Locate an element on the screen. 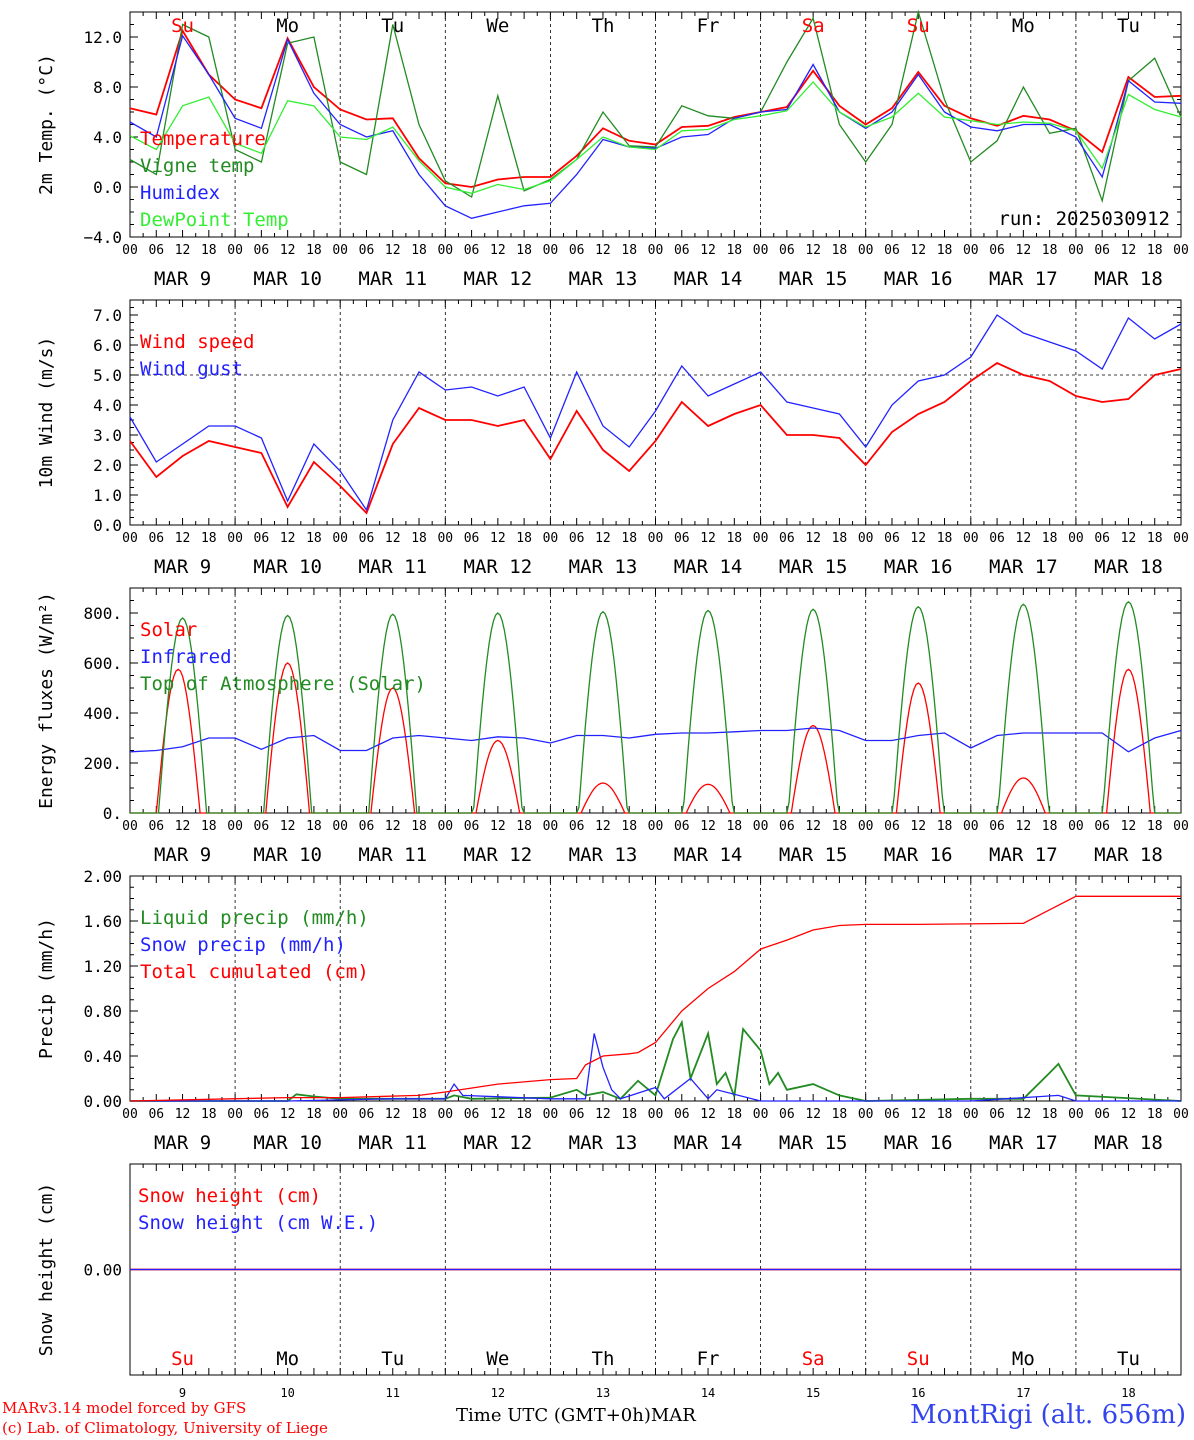 This screenshot has width=1194, height=1440. panel-frame-energy is located at coordinates (655, 700).